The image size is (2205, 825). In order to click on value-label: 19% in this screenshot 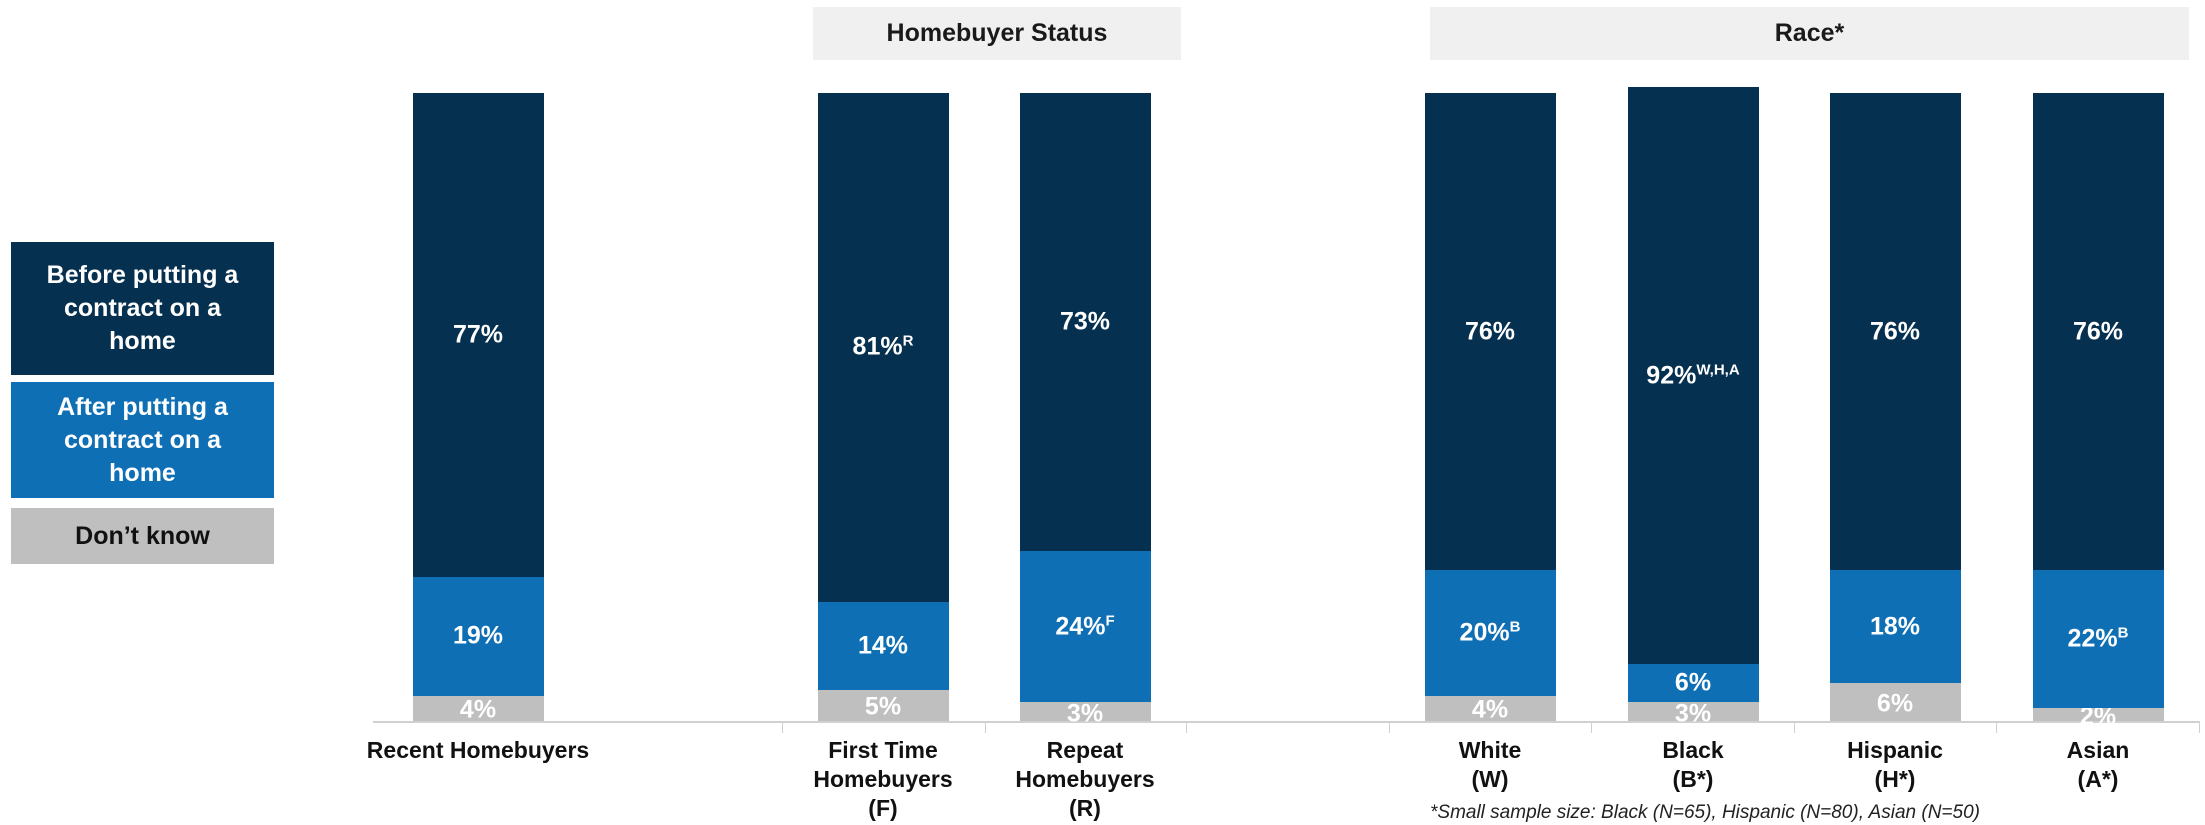, I will do `click(478, 636)`.